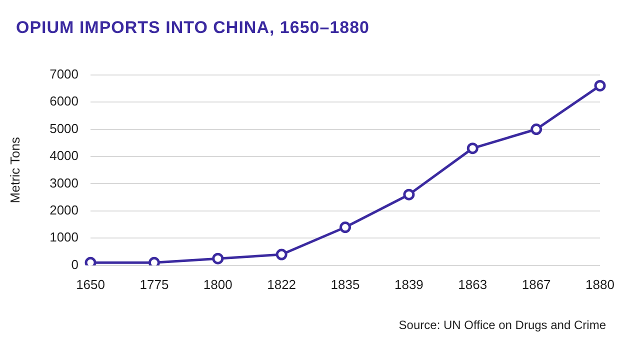  I want to click on y-tick-label: 6000, so click(64, 101).